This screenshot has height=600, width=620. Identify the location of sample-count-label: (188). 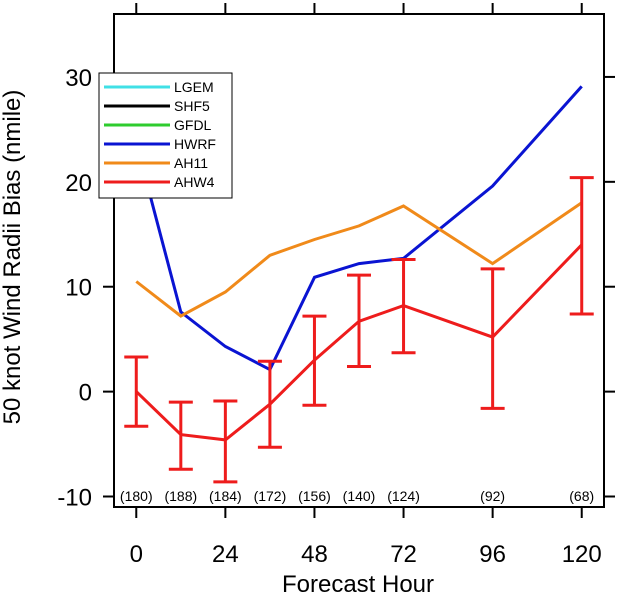
(180, 496).